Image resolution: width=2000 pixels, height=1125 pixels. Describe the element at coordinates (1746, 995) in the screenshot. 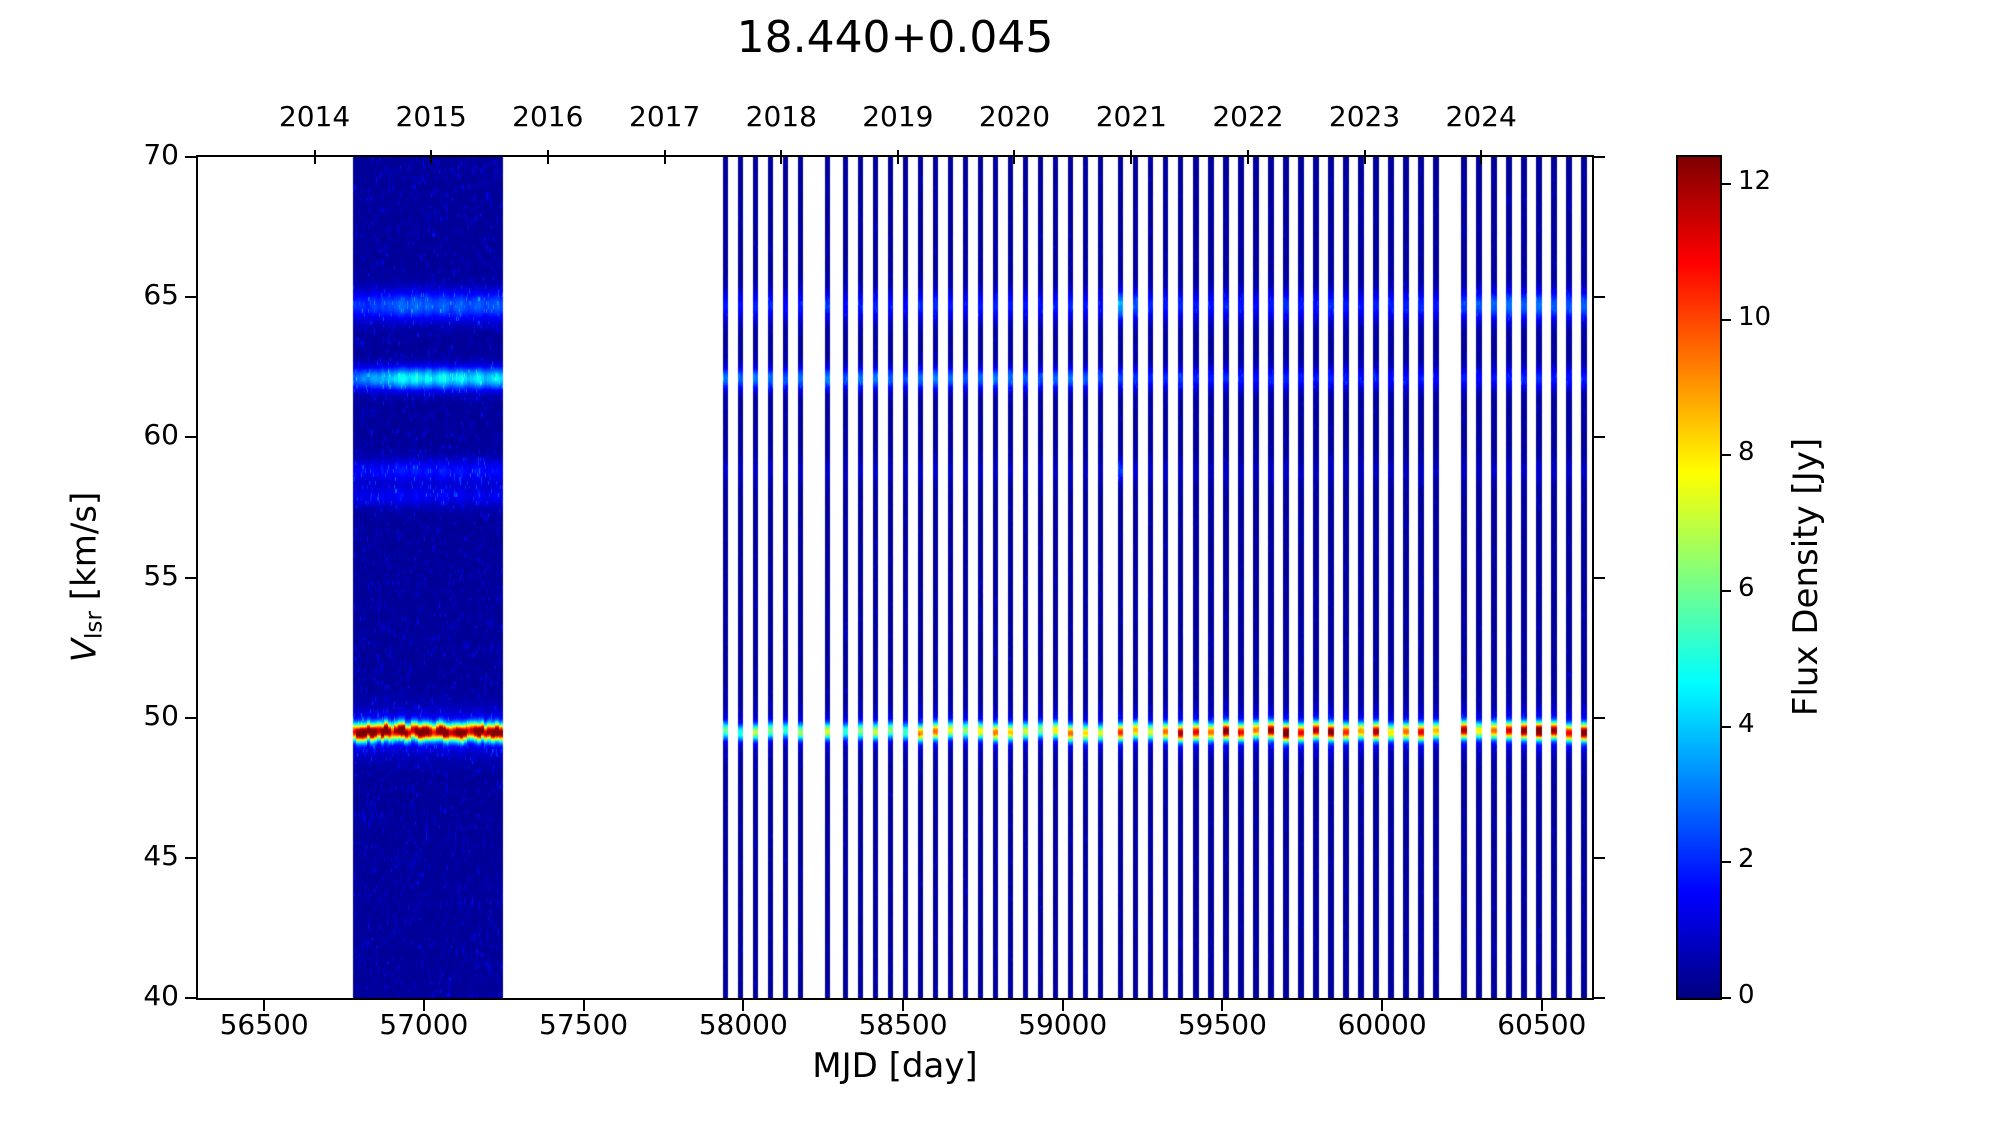

I see `colorbar-tick-label: 0` at that location.